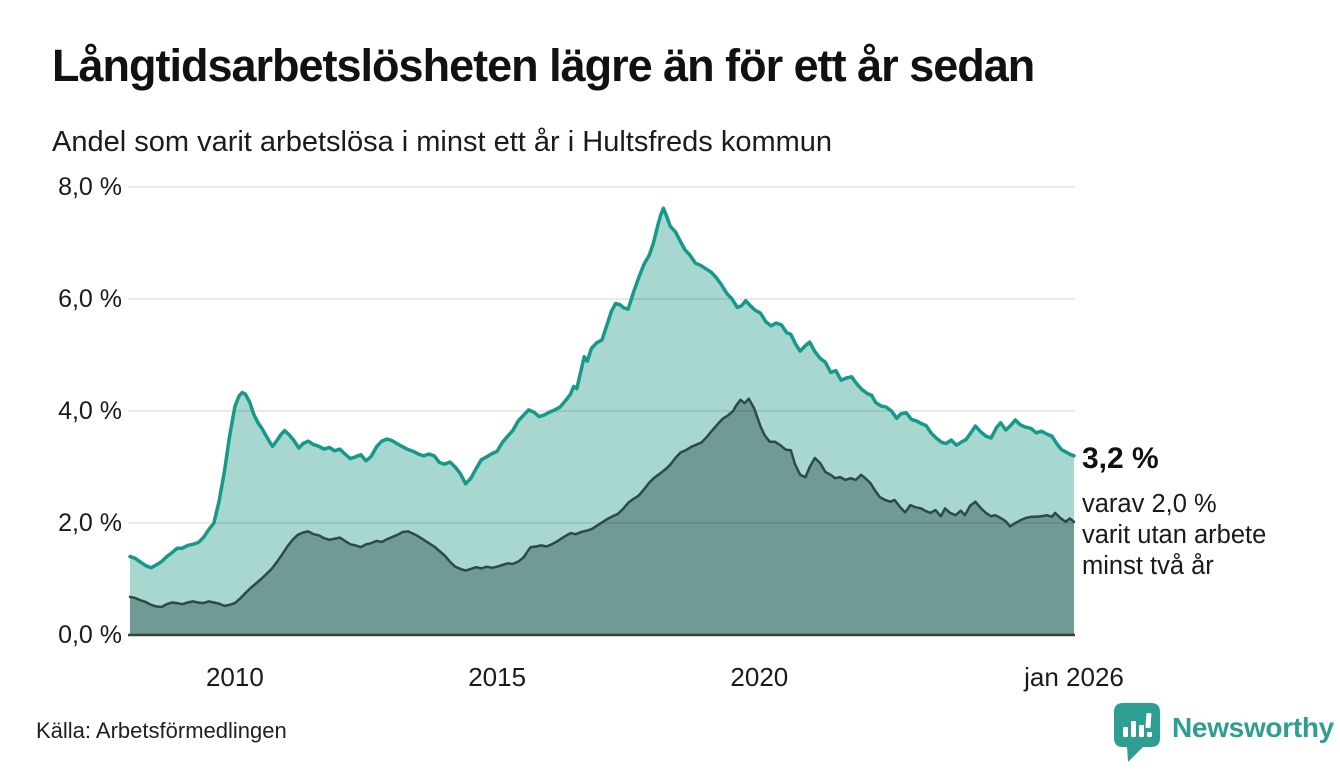  What do you see at coordinates (1137, 732) in the screenshot?
I see `newsworthy-logo-icon` at bounding box center [1137, 732].